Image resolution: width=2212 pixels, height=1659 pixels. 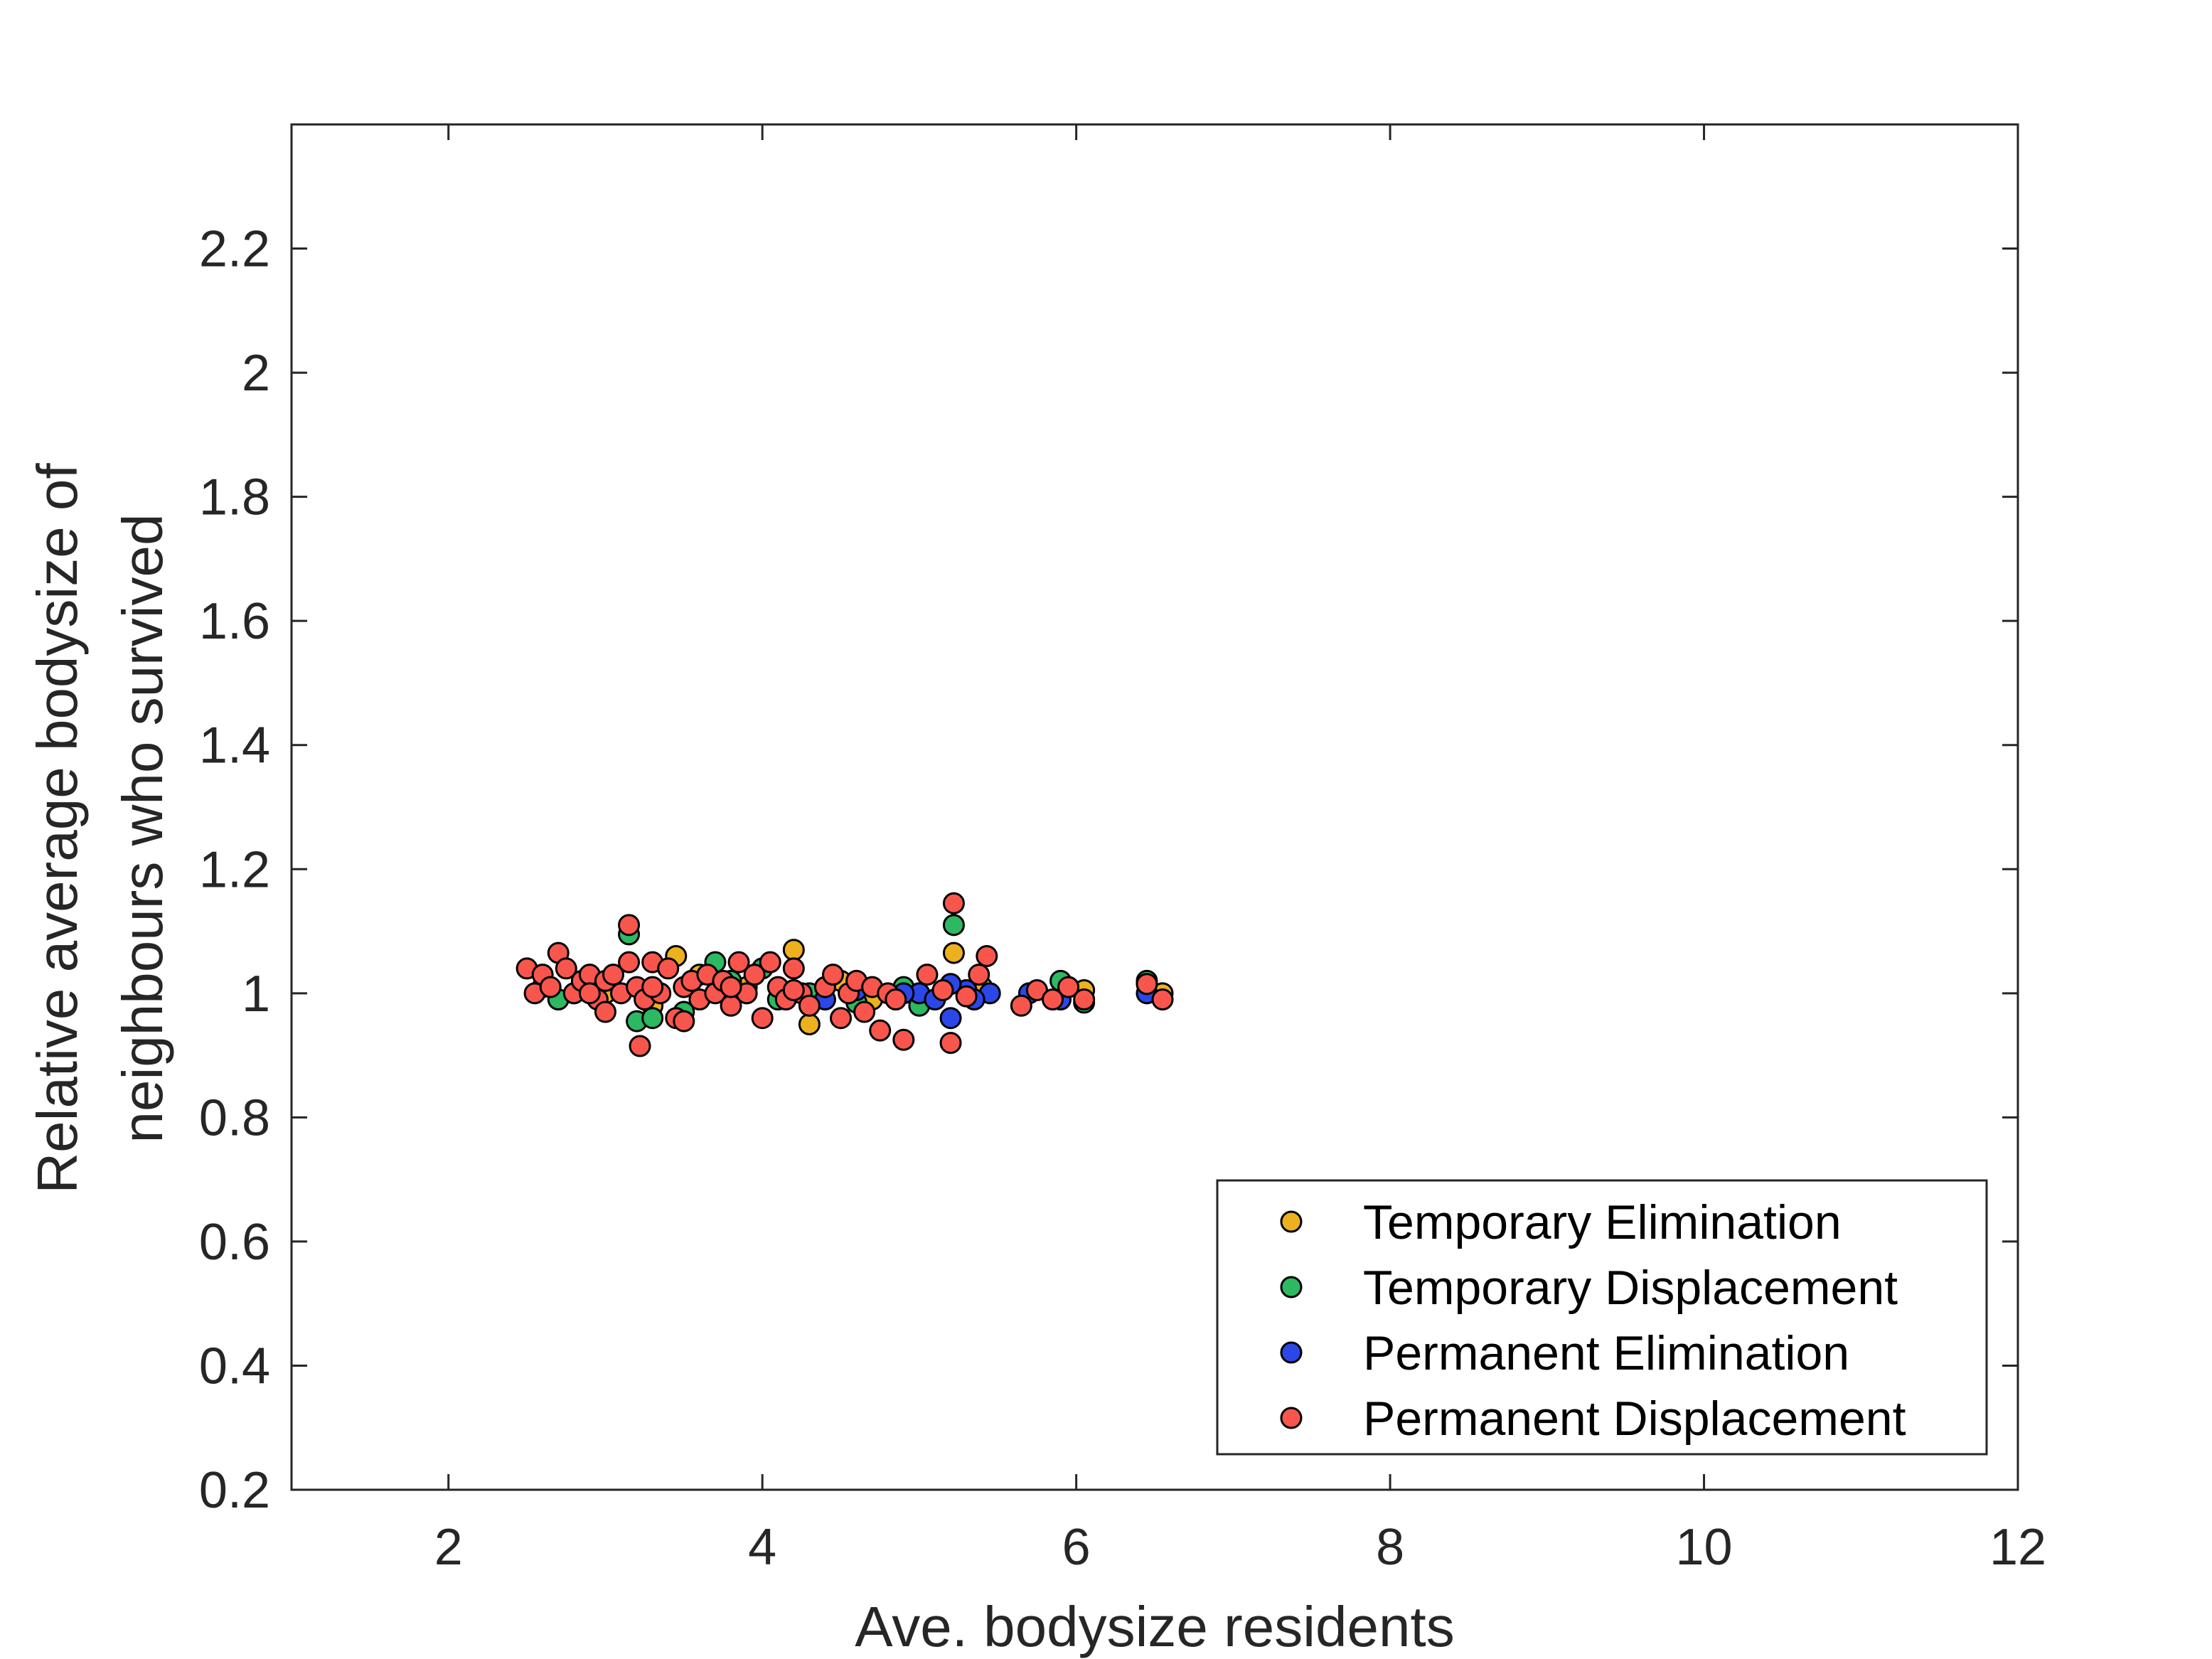 I want to click on y-tick-label: 0.2, so click(x=234, y=1490).